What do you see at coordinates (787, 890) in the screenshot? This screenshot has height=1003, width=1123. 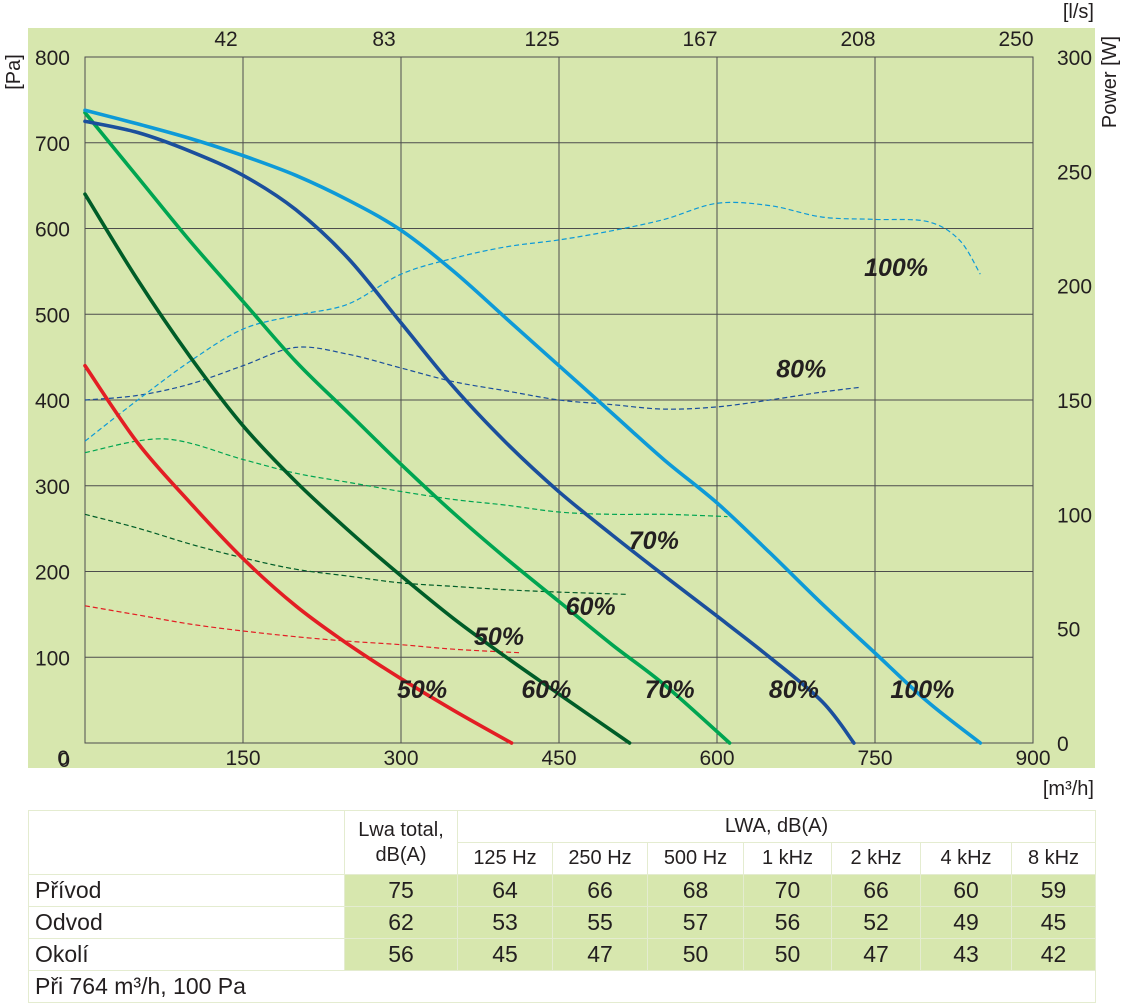 I see `band-value: 70` at bounding box center [787, 890].